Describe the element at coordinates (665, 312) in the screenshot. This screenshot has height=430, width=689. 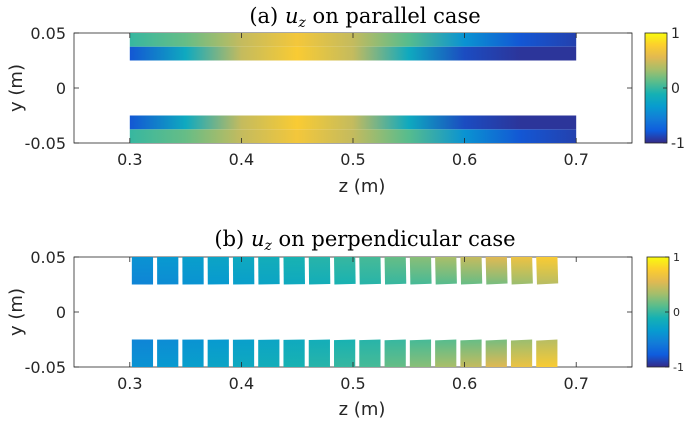
I see `panel-b-colorbar: 1 0 -1` at that location.